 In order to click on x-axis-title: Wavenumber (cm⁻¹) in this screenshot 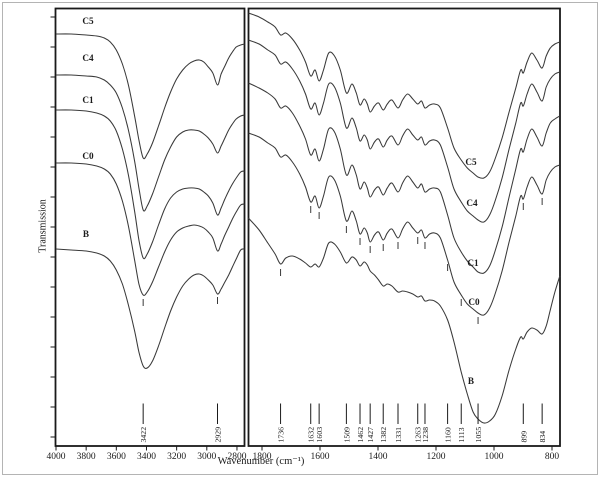, I will do `click(261, 461)`.